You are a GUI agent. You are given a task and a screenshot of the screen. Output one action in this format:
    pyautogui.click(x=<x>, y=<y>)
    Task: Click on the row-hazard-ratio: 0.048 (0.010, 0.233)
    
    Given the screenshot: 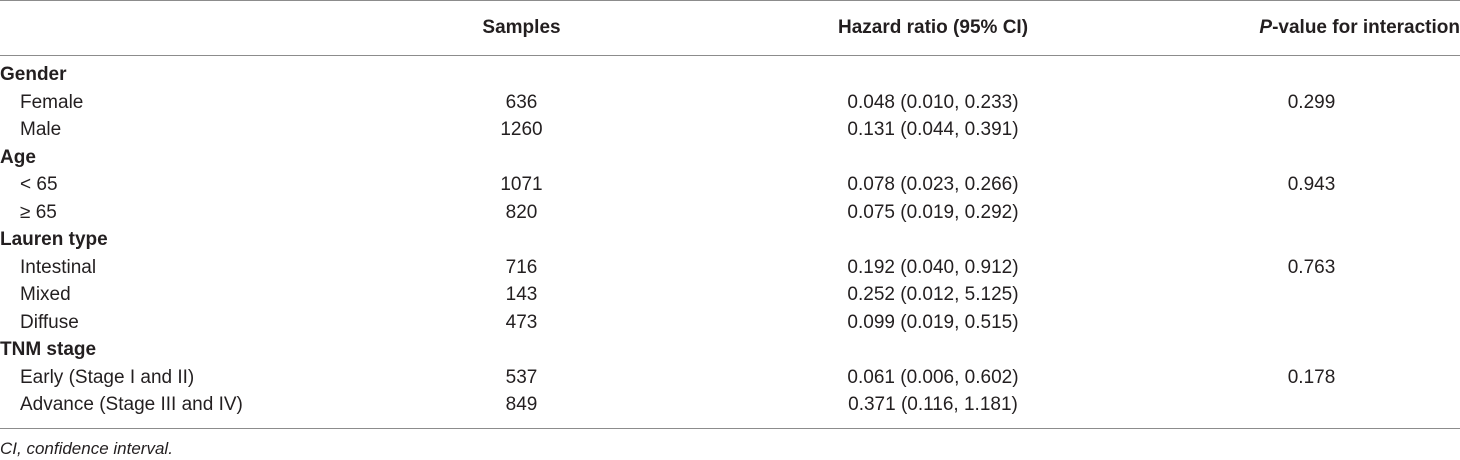 What is the action you would take?
    pyautogui.click(x=933, y=102)
    